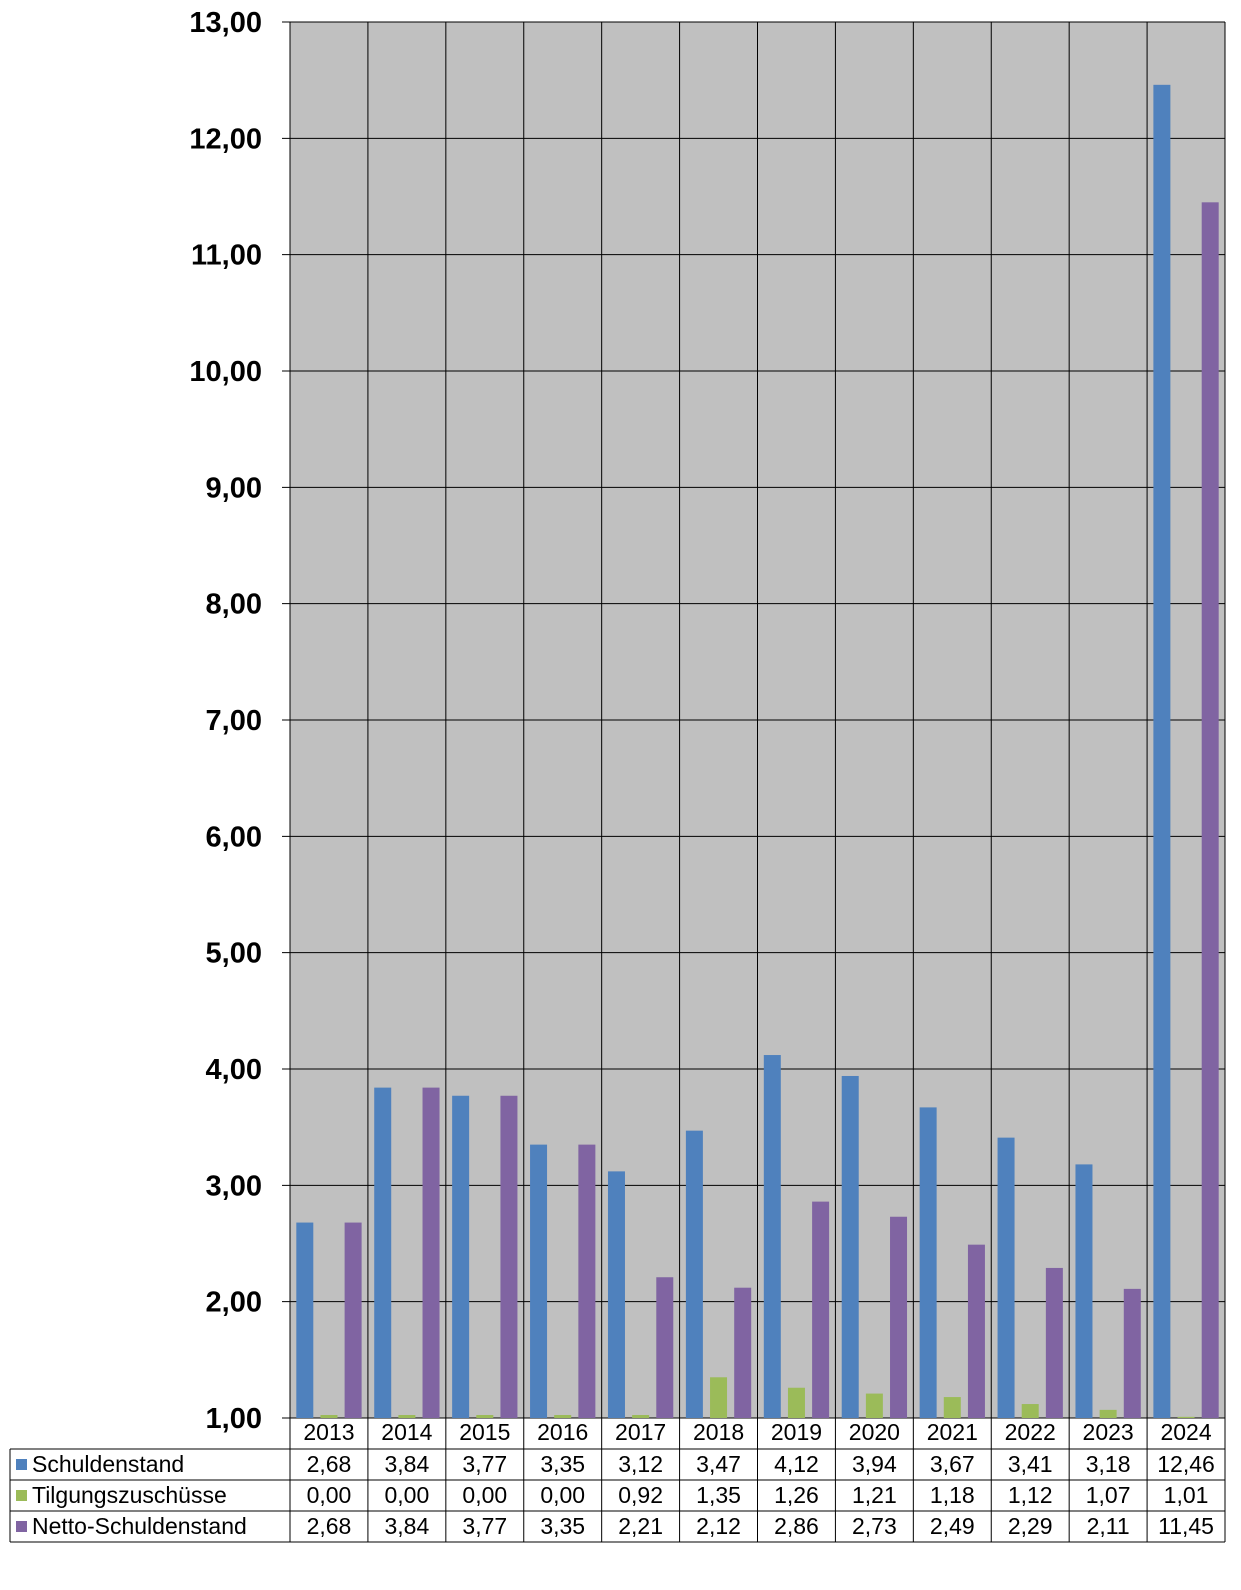  What do you see at coordinates (874, 1464) in the screenshot?
I see `data-label: 3,94` at bounding box center [874, 1464].